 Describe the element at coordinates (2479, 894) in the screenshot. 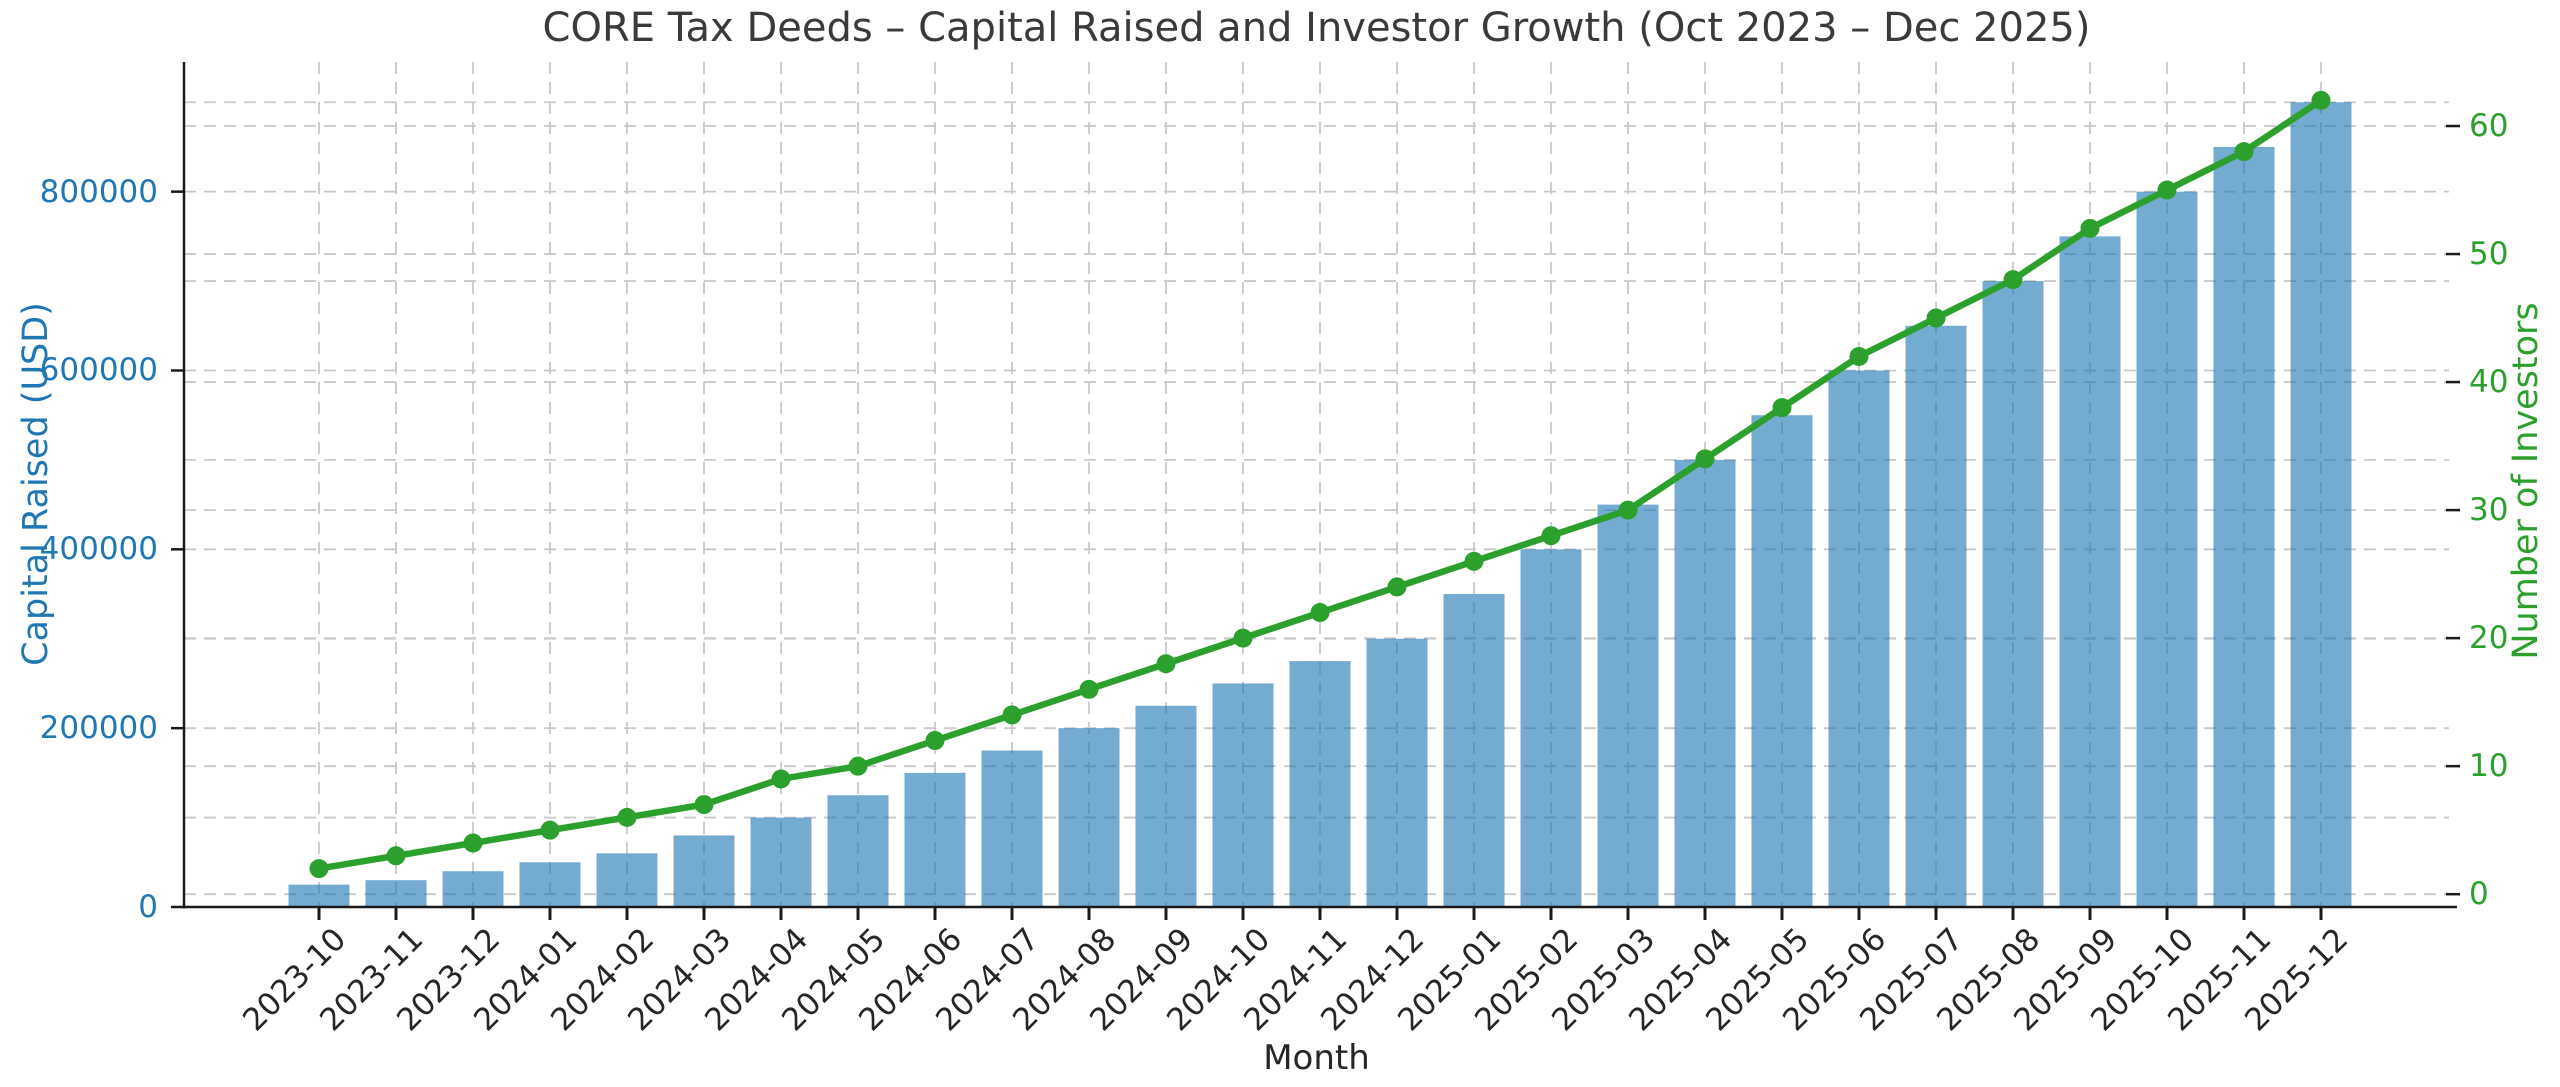

I see `right-tick-label: 0` at that location.